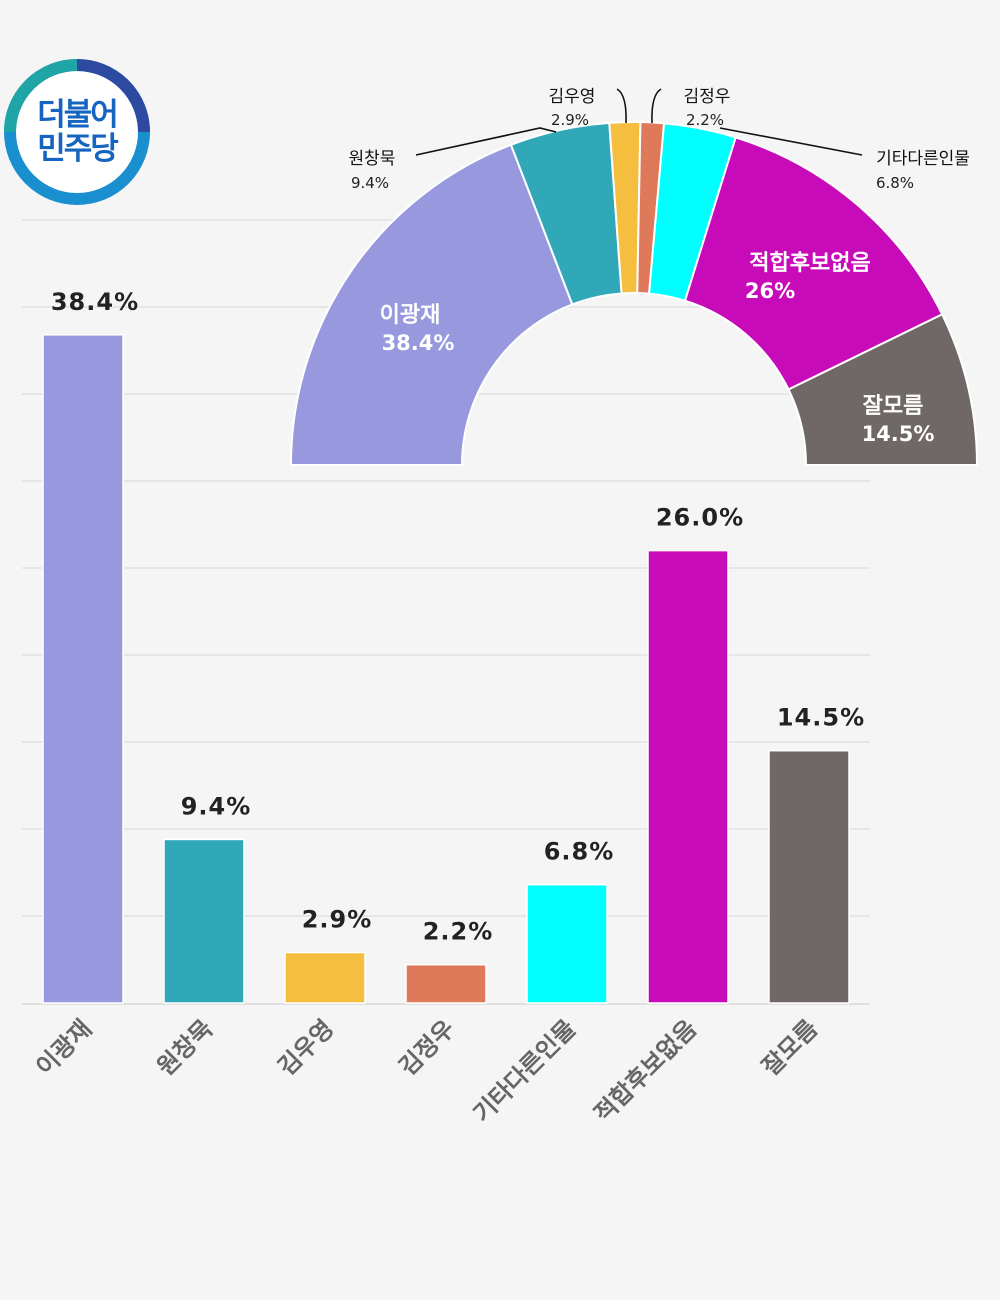 The image size is (1000, 1300). I want to click on donut-label-name: 적합후보없음, so click(809, 263).